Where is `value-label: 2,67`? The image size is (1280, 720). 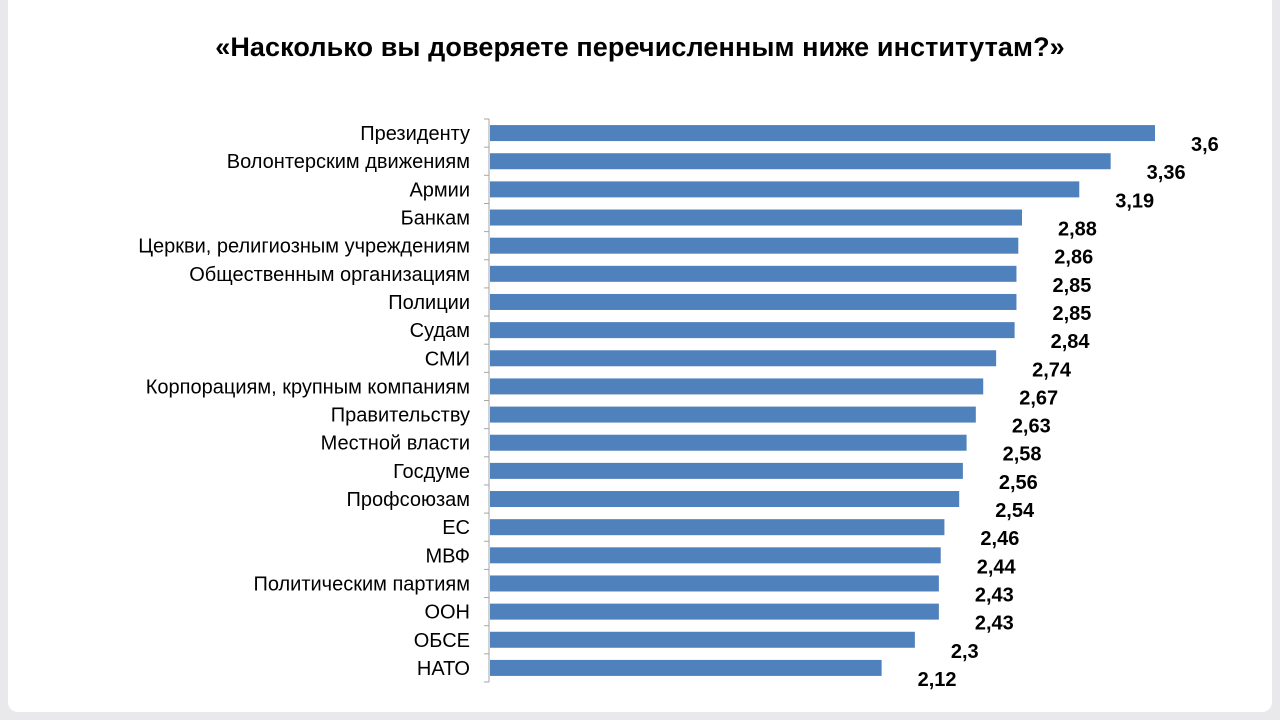 value-label: 2,67 is located at coordinates (1038, 398).